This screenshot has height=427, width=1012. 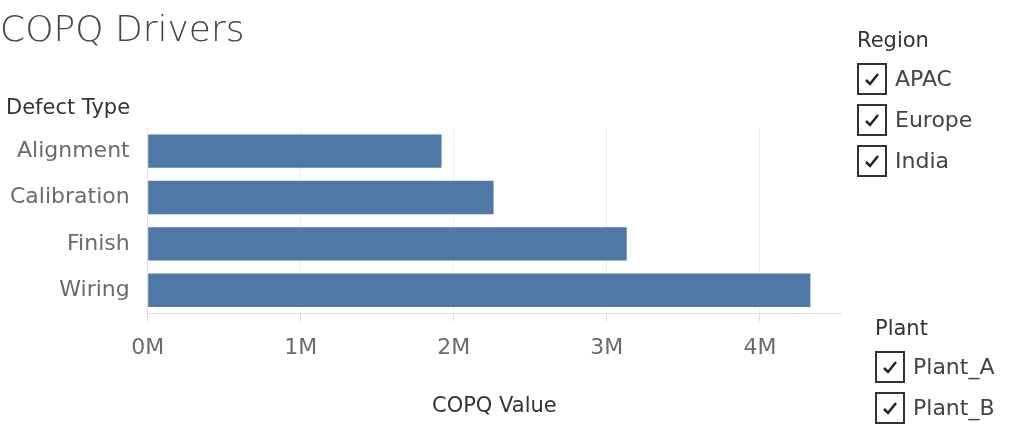 What do you see at coordinates (923, 78) in the screenshot?
I see `text: APAC` at bounding box center [923, 78].